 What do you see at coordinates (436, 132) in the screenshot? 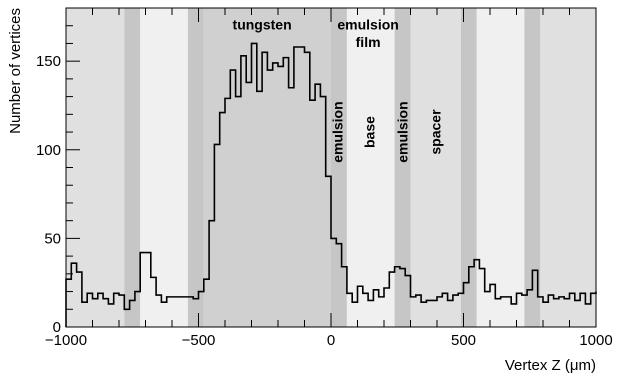
I see `region-label-6: spacer` at bounding box center [436, 132].